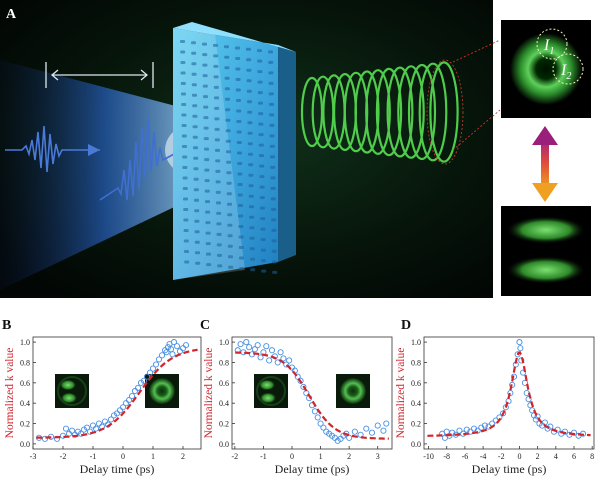 This screenshot has width=600, height=489. I want to click on pump-pulse-wave, so click(52, 149).